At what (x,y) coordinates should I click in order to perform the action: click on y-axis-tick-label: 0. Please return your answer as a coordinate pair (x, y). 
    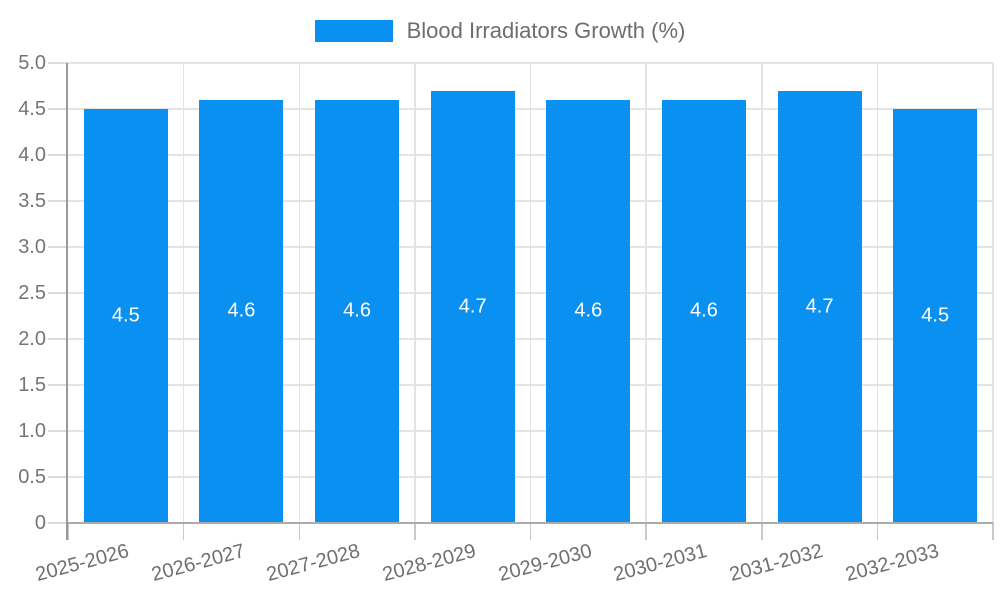
    Looking at the image, I should click on (40, 523).